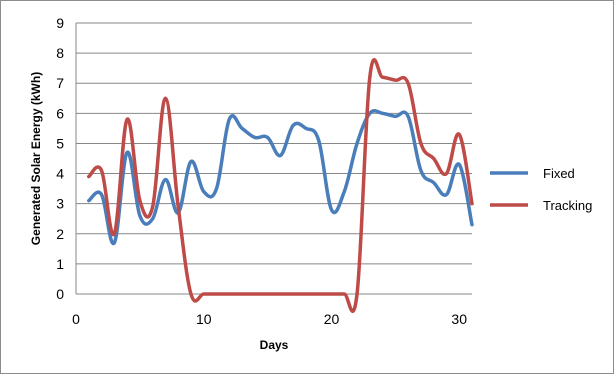 This screenshot has width=614, height=374. What do you see at coordinates (332, 319) in the screenshot?
I see `x-tick-label: 20` at bounding box center [332, 319].